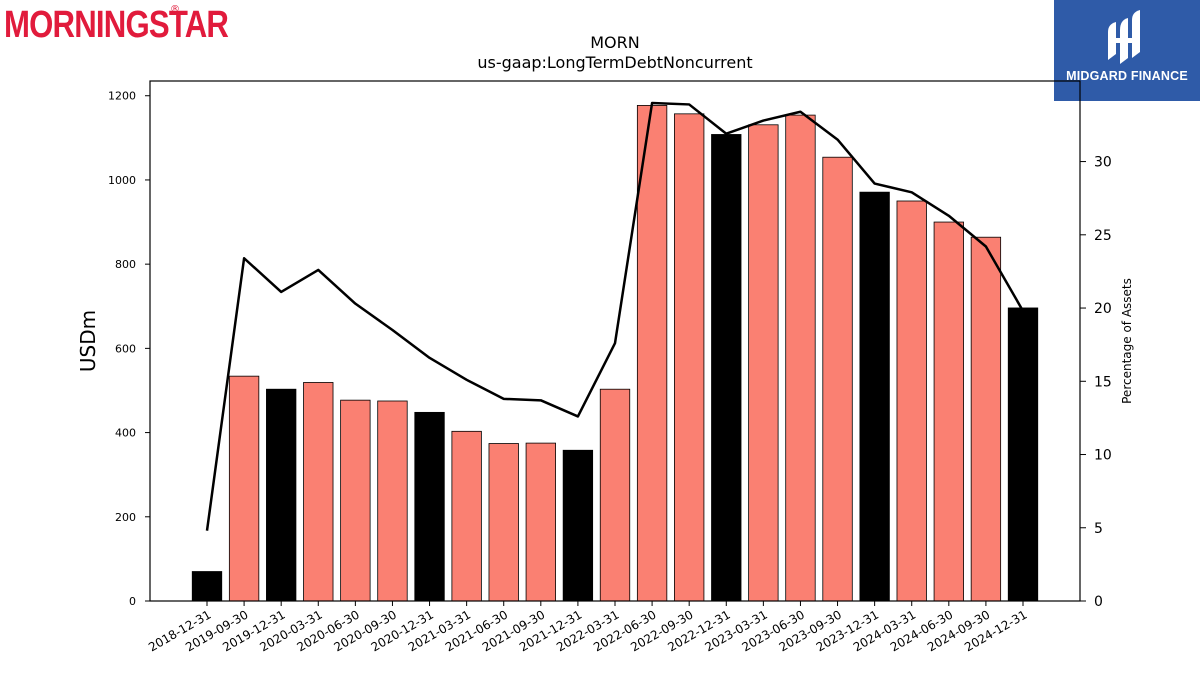  Describe the element at coordinates (125, 517) in the screenshot. I see `y-tick-label: 200` at that location.